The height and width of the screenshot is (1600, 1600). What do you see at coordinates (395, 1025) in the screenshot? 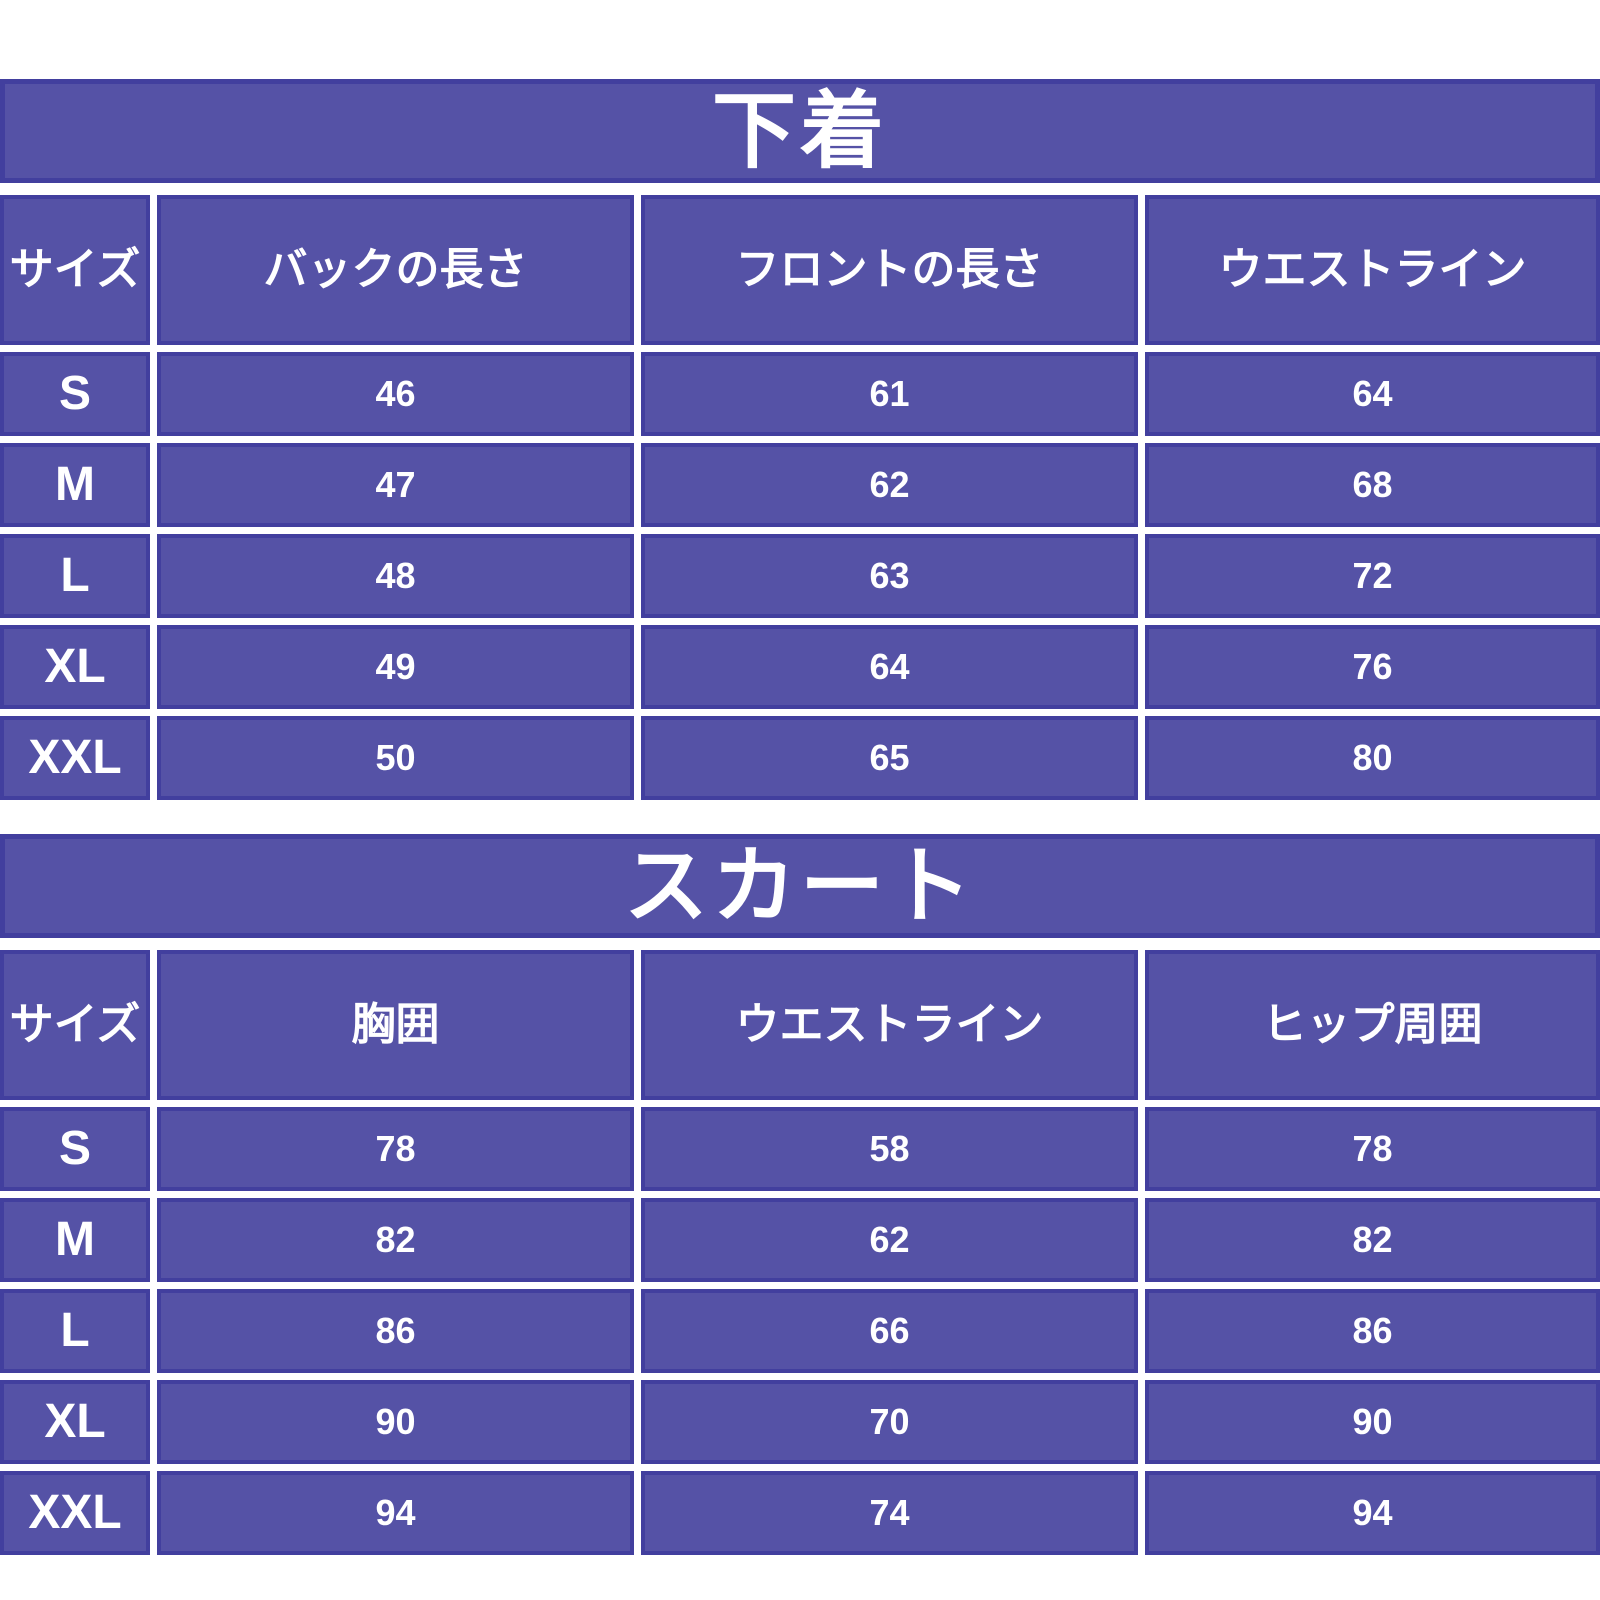
I see `column-header-chest: 胸囲` at bounding box center [395, 1025].